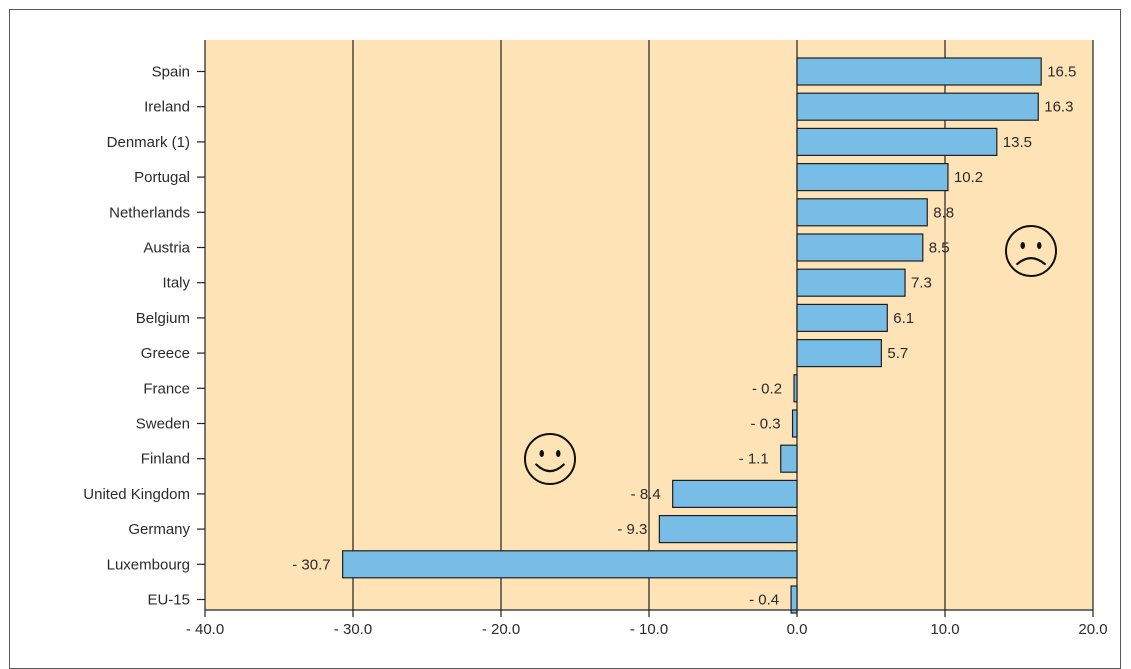 The image size is (1131, 669). I want to click on bar-greece, so click(839, 353).